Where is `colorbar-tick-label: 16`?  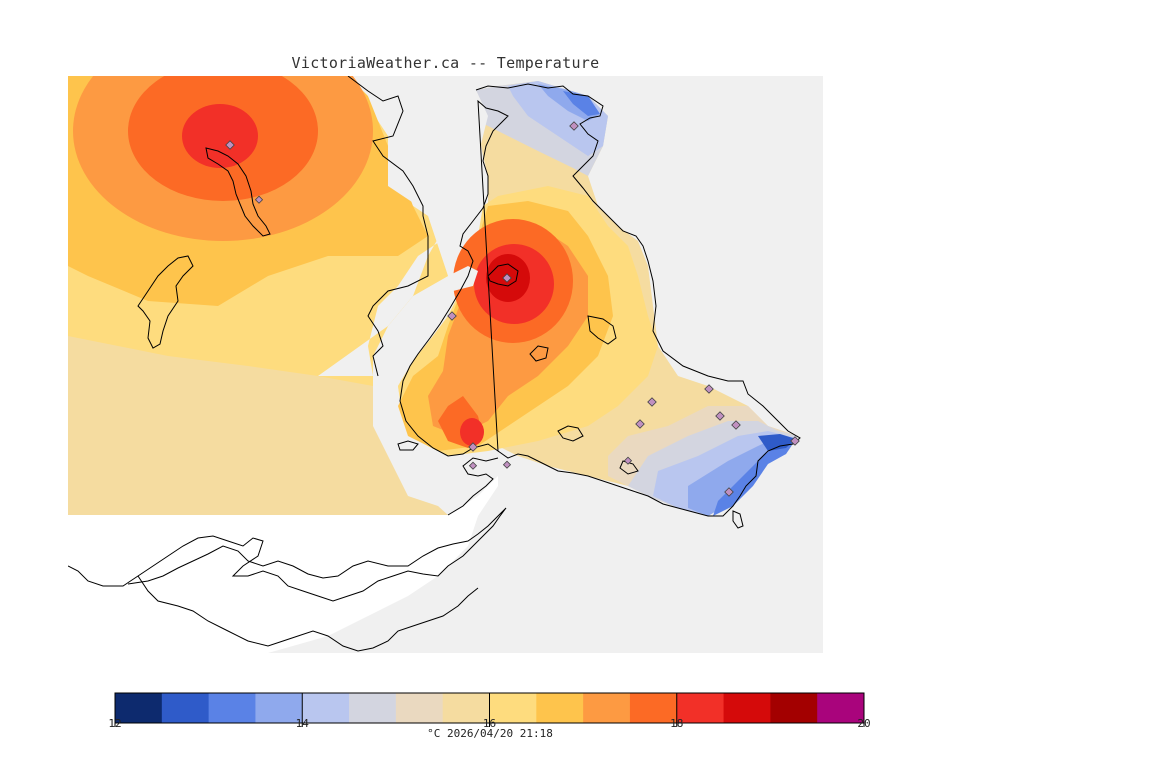 colorbar-tick-label: 16 is located at coordinates (489, 723).